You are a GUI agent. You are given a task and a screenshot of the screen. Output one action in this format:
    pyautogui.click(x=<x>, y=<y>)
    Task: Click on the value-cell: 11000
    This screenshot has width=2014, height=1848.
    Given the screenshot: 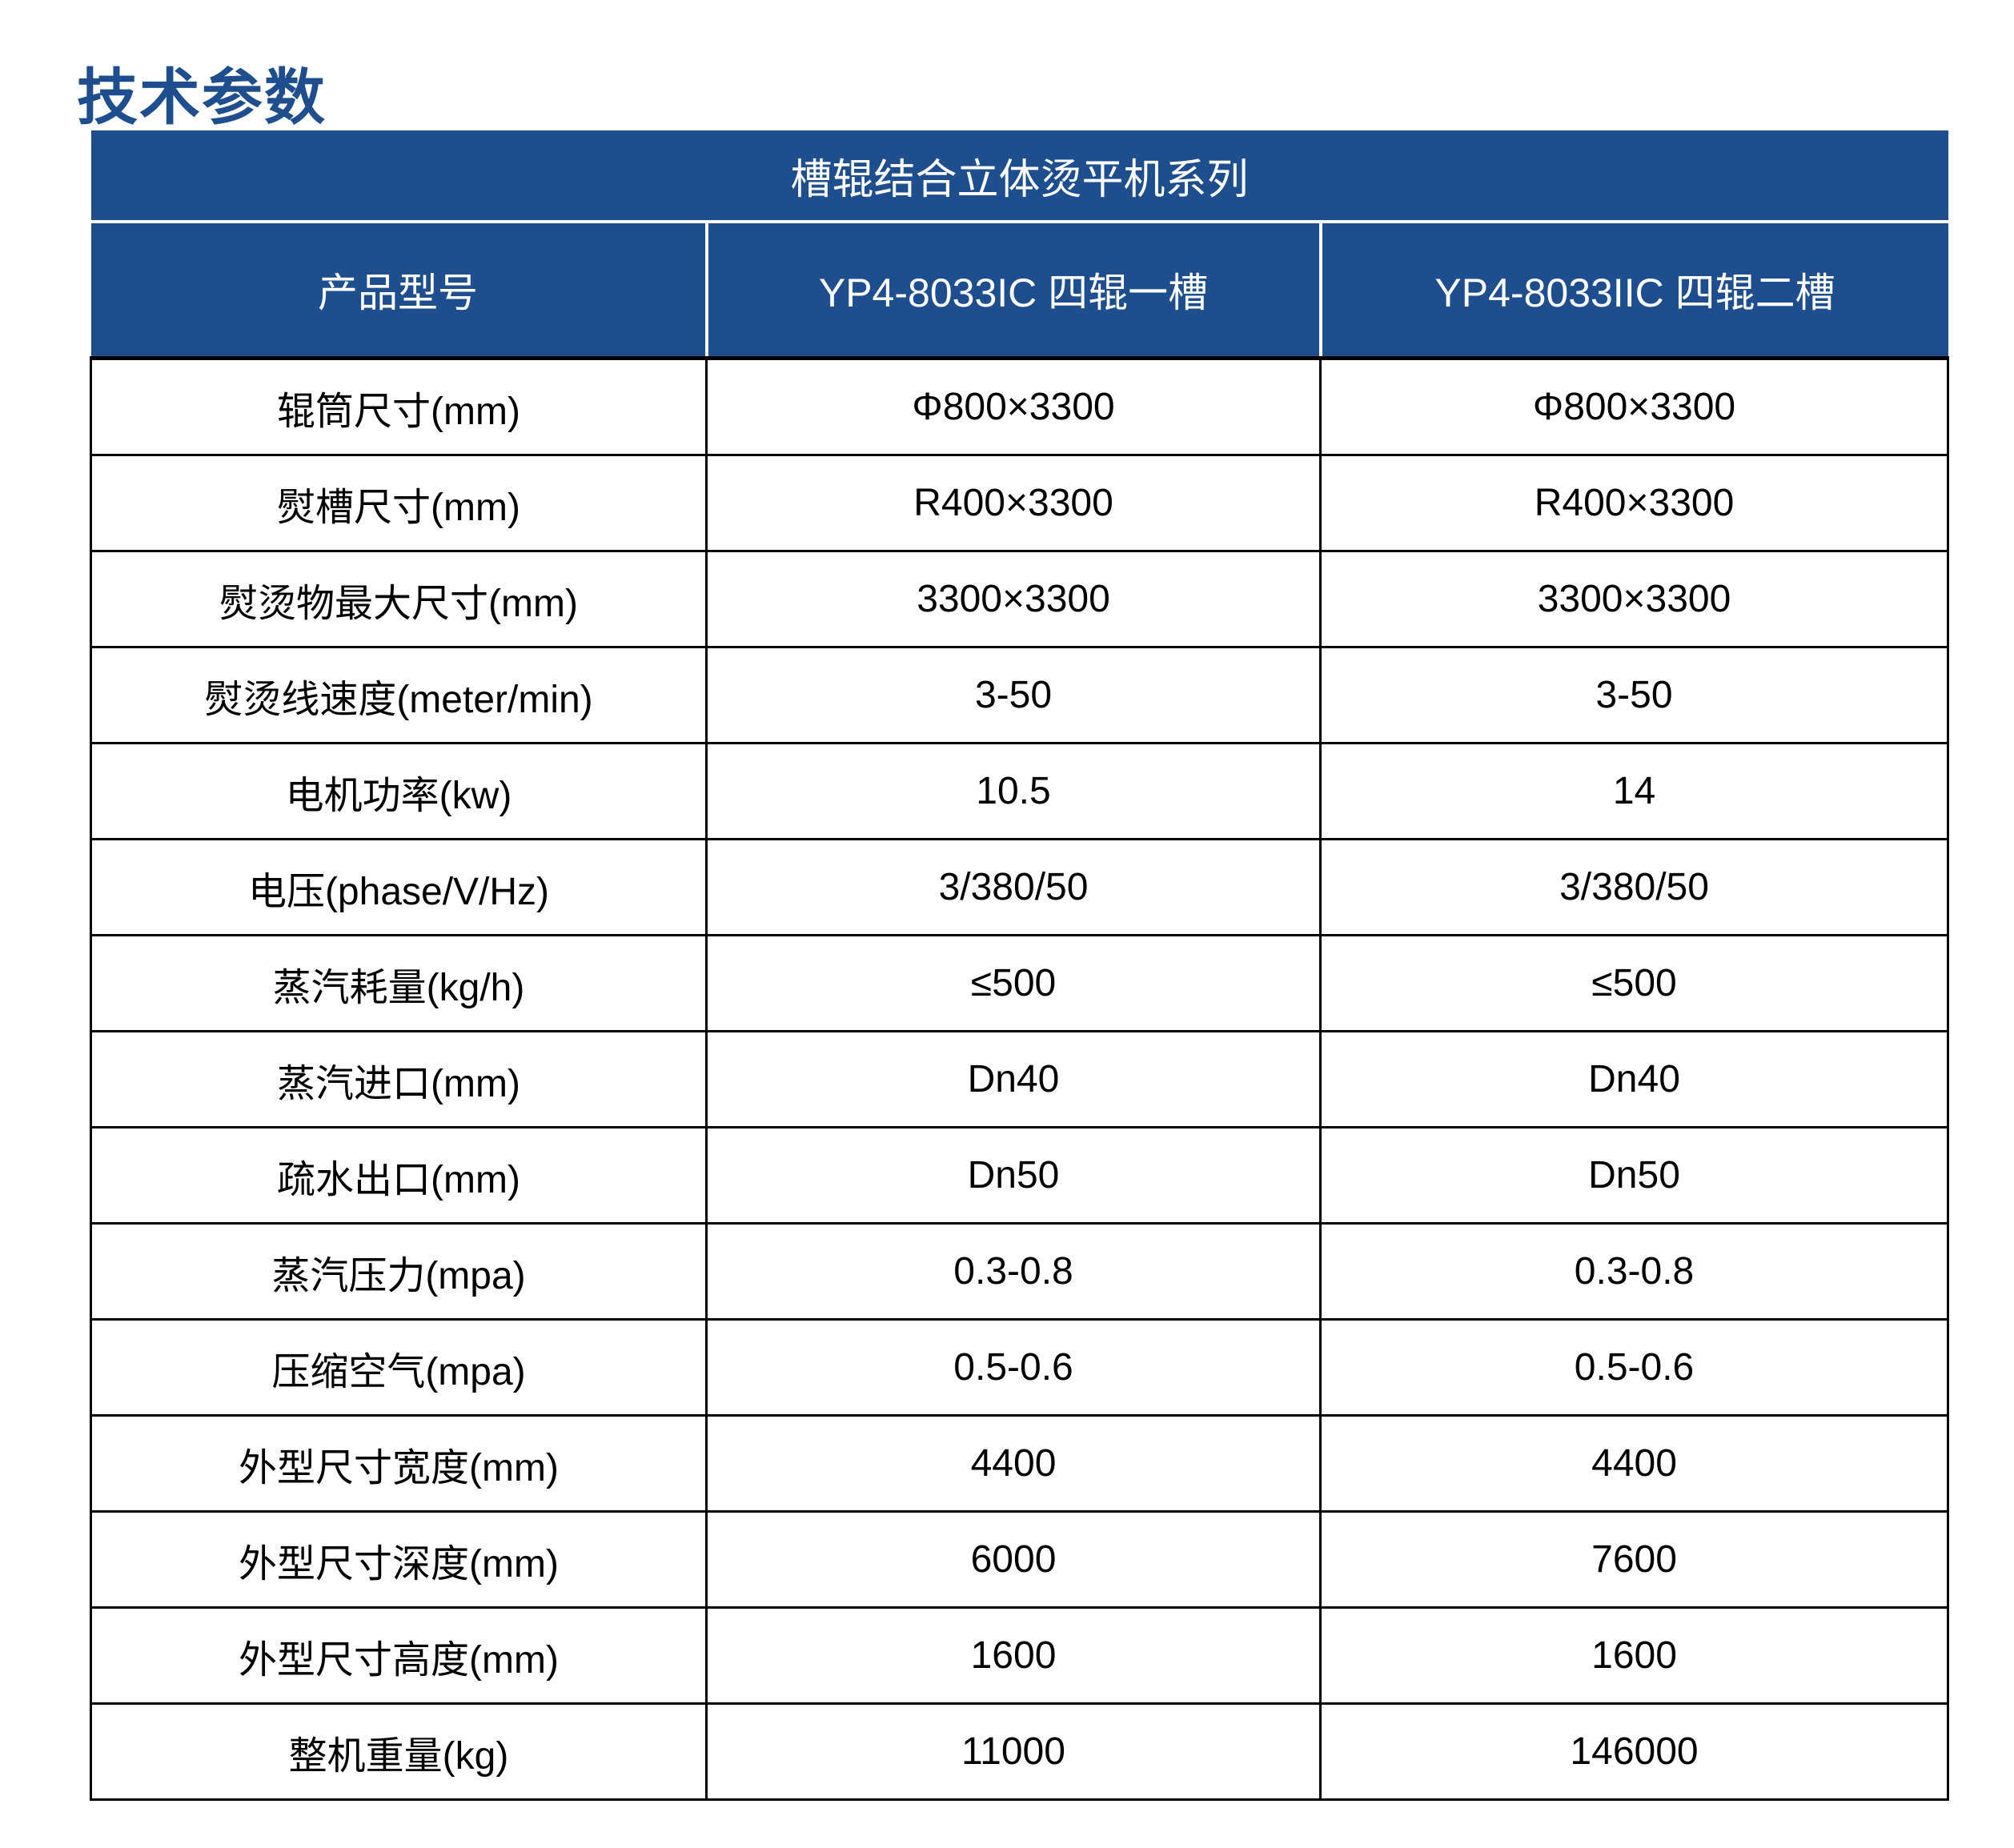 What is the action you would take?
    pyautogui.click(x=1013, y=1751)
    